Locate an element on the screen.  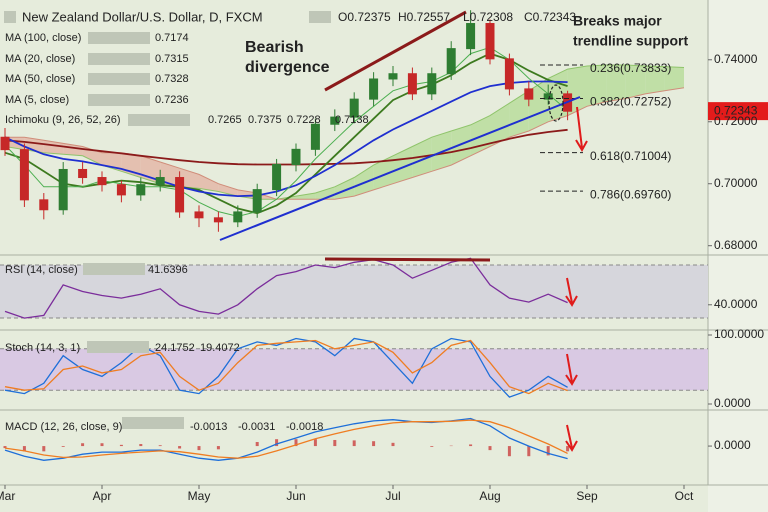
y-tick-label: 0.70000 is located at coordinates (736, 183).